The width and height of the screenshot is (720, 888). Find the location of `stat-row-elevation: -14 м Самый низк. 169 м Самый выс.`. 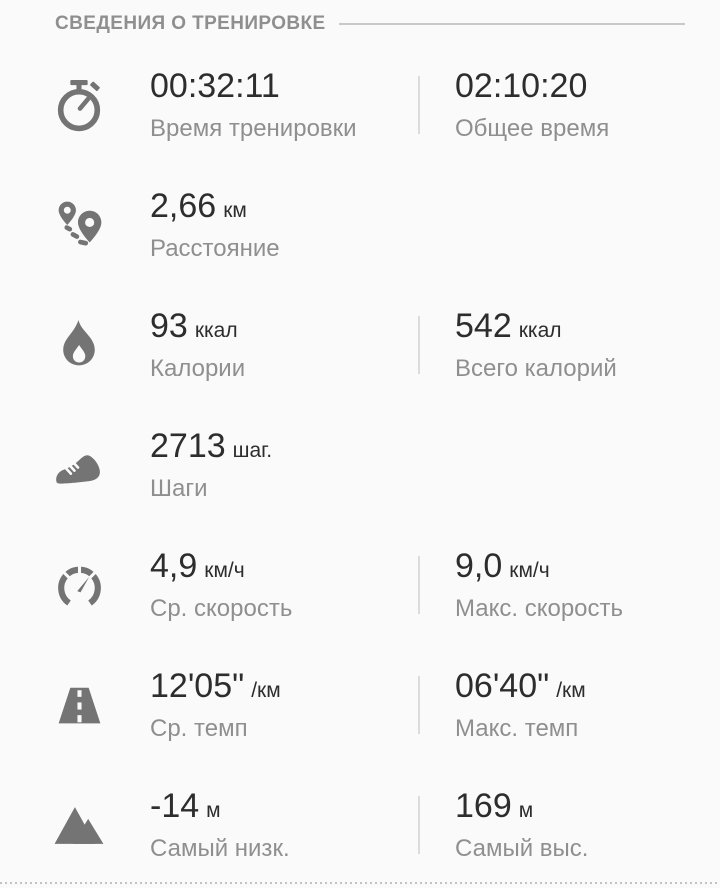

stat-row-elevation: -14 м Самый низк. 169 м Самый выс. is located at coordinates (360, 825).